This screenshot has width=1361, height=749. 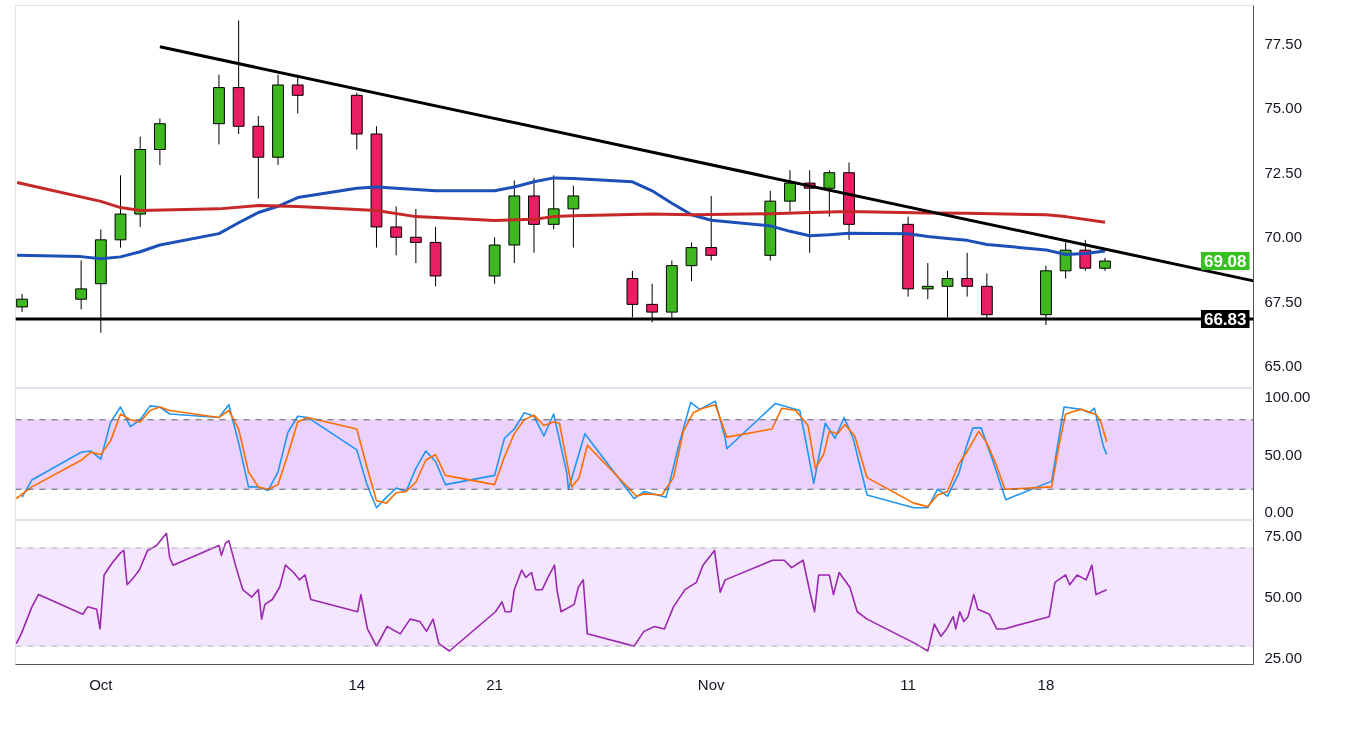 I want to click on x-tick-label: 14, so click(x=357, y=684).